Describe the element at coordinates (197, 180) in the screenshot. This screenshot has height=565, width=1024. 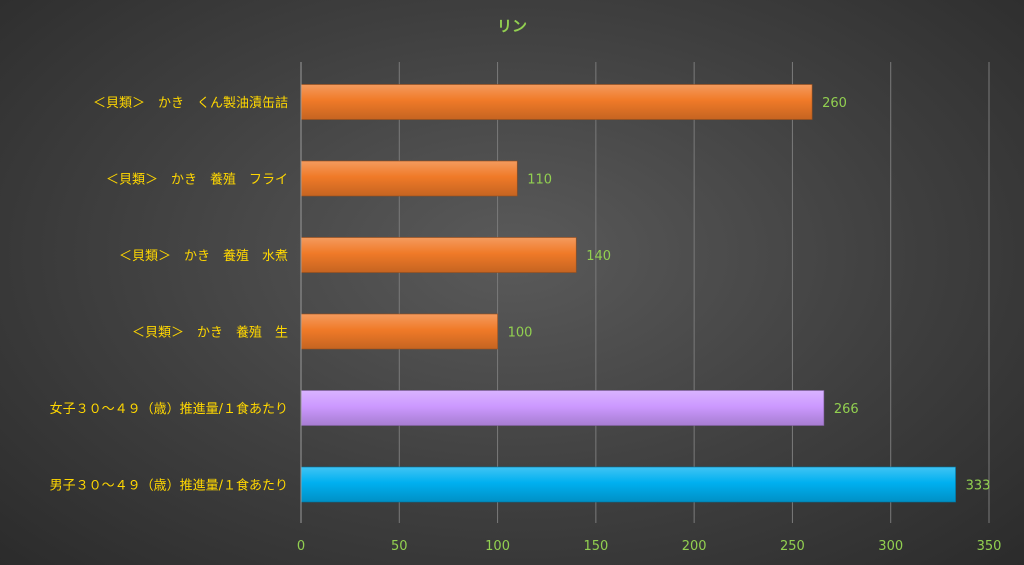
I see `category-label: ＜貝類＞ かき 養殖 フライ` at that location.